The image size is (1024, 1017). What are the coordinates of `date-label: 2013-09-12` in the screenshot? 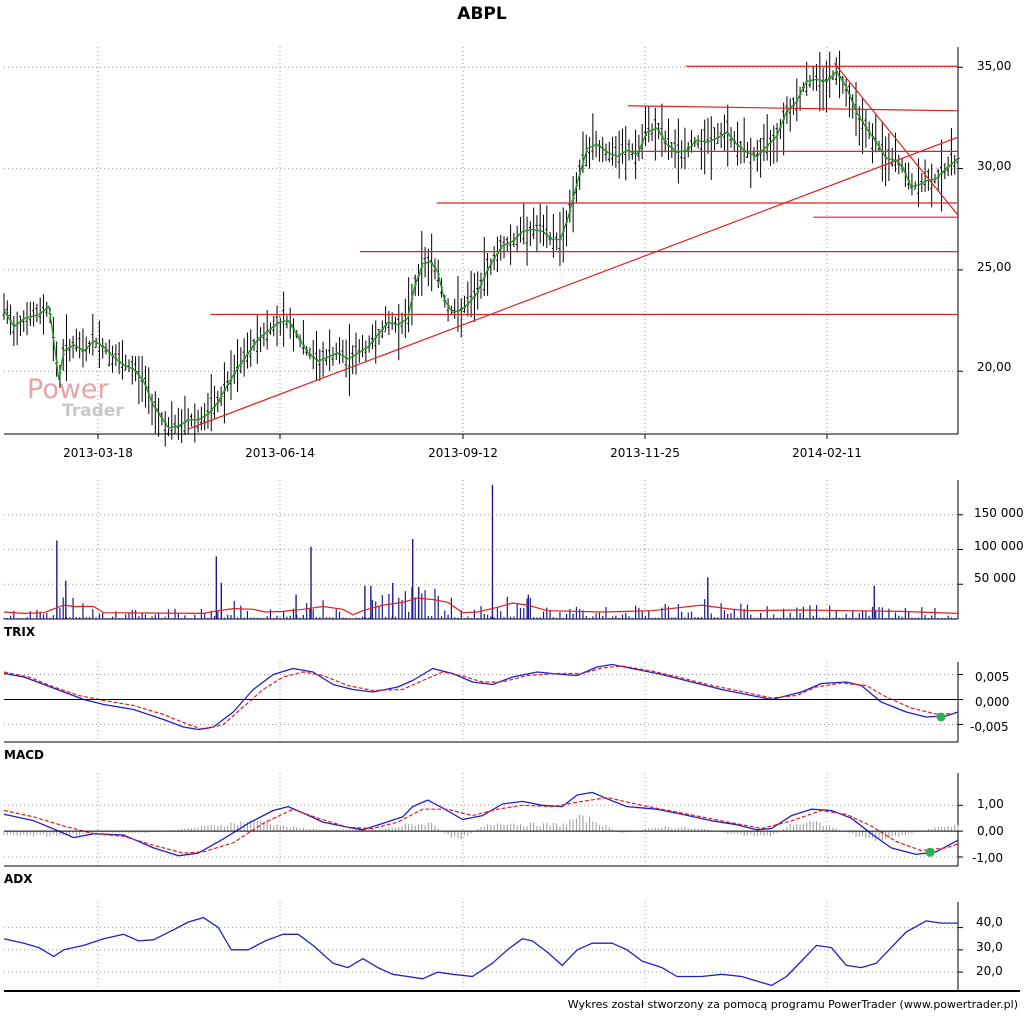 It's located at (463, 453).